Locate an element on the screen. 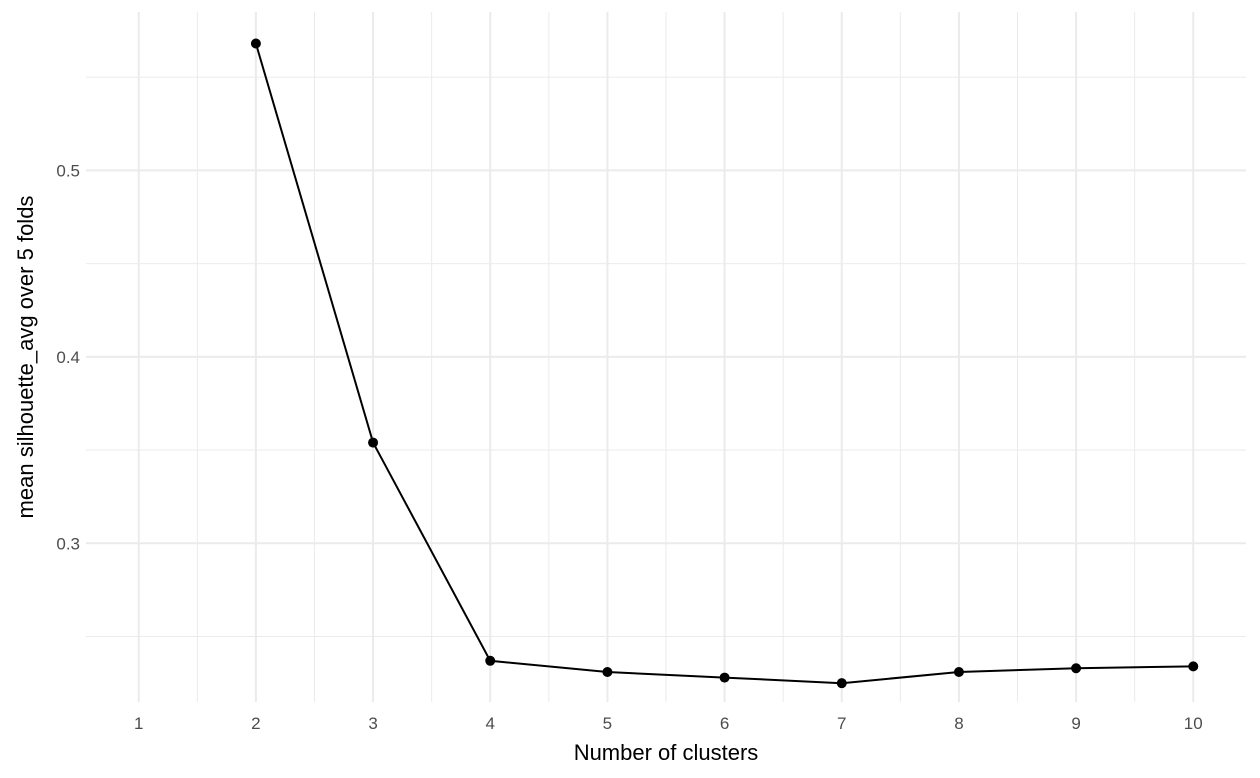  x-tick-label: 7 is located at coordinates (841, 723).